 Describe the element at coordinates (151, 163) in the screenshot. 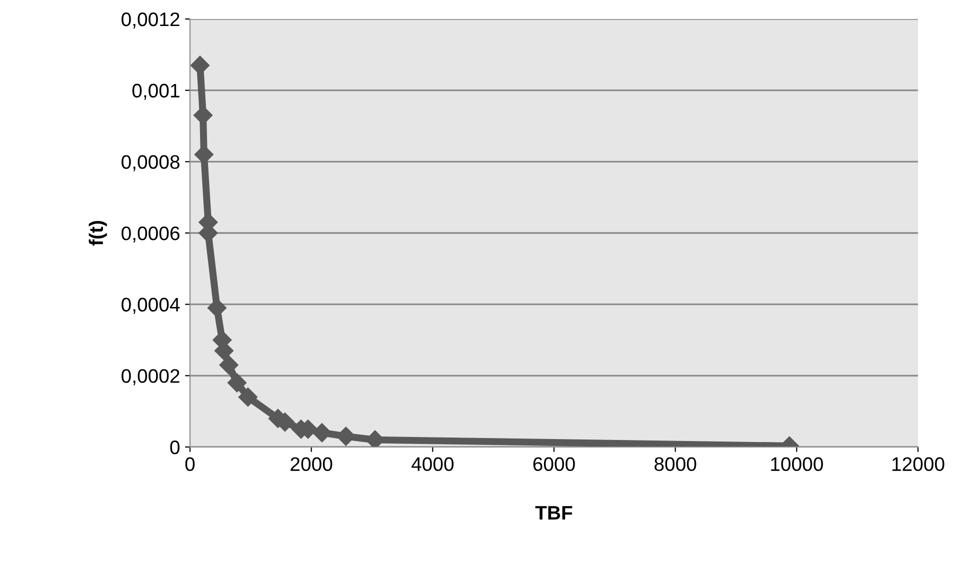

I see `y-tick-label: 0,0008` at that location.